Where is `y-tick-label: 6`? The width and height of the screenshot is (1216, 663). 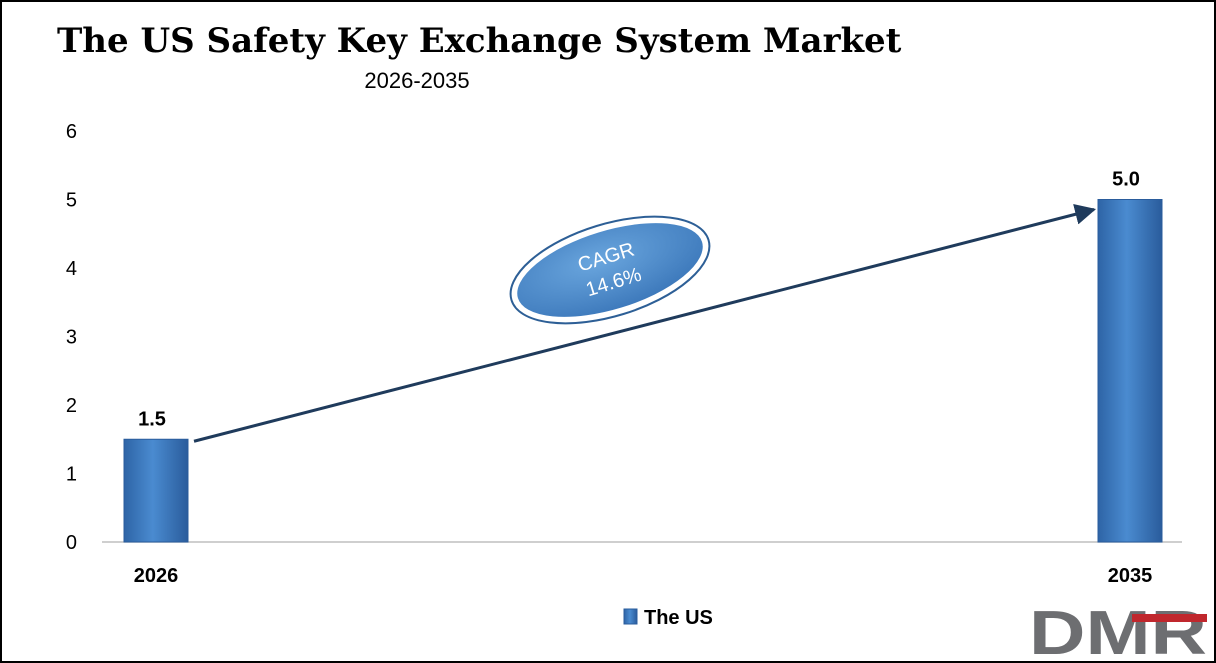
y-tick-label: 6 is located at coordinates (71, 132).